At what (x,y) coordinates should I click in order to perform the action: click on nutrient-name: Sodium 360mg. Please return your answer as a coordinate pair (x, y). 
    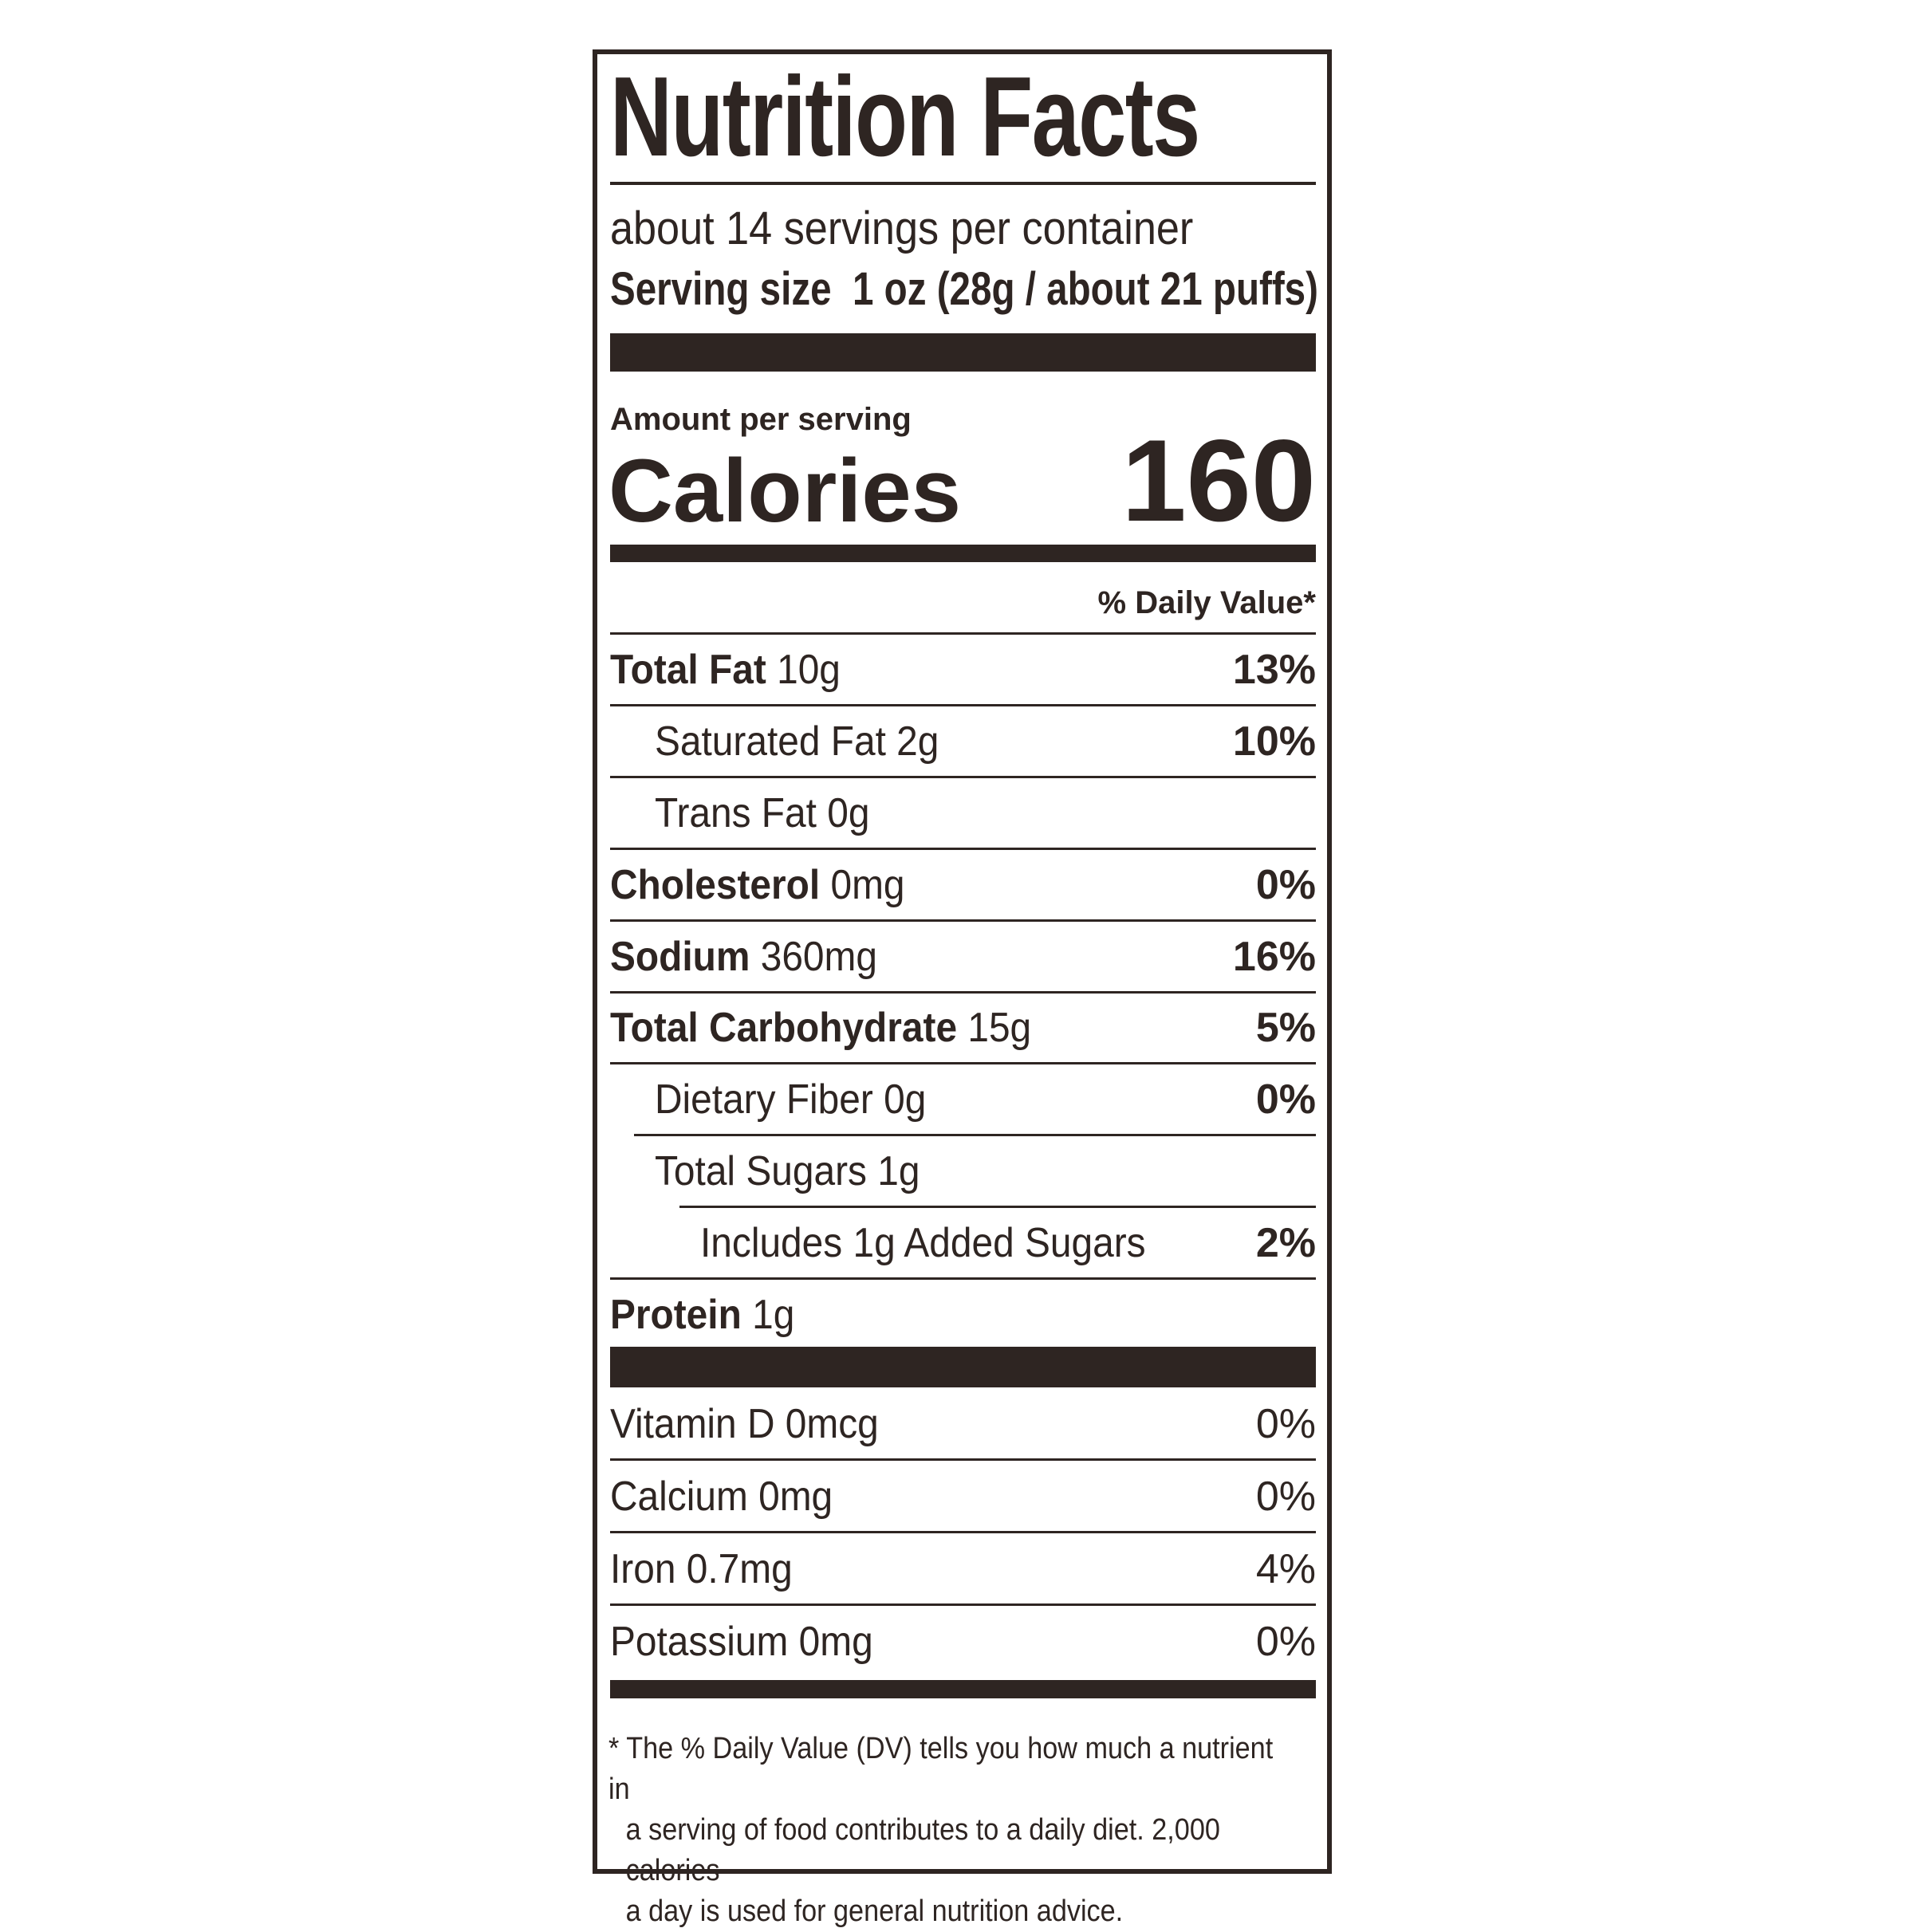
    Looking at the image, I should click on (743, 957).